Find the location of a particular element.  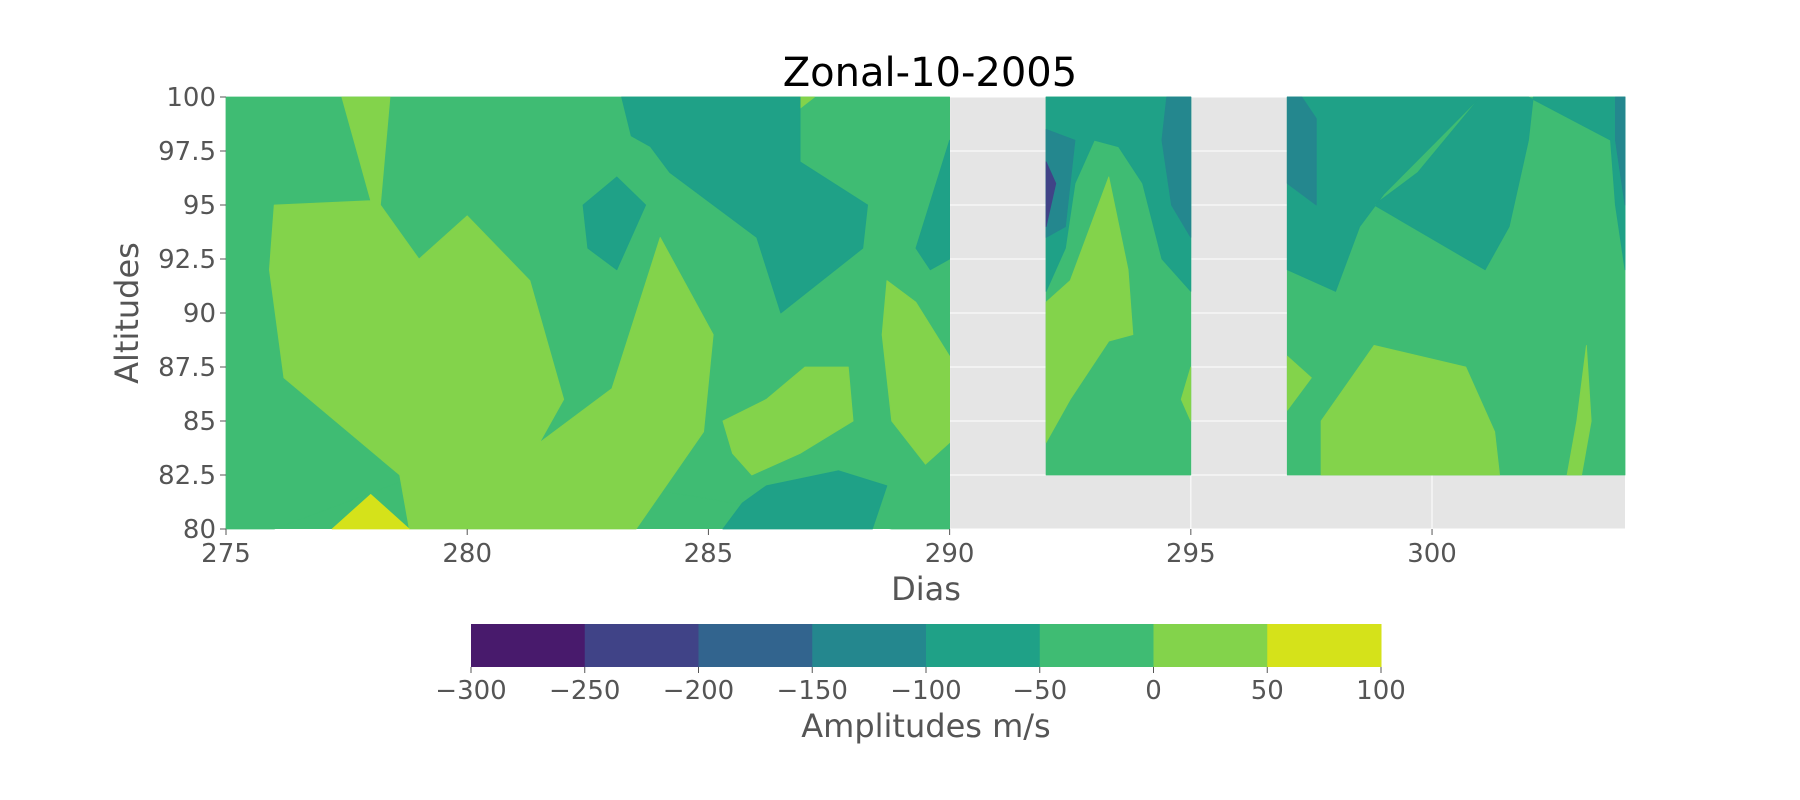

y-axis-label: Altitudes is located at coordinates (127, 313).